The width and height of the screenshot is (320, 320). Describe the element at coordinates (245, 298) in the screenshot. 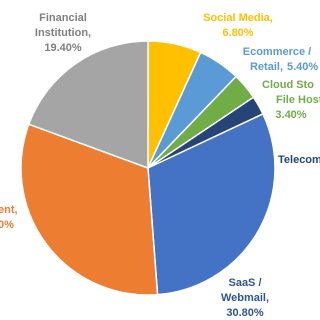

I see `slice-label: Webmail,` at that location.